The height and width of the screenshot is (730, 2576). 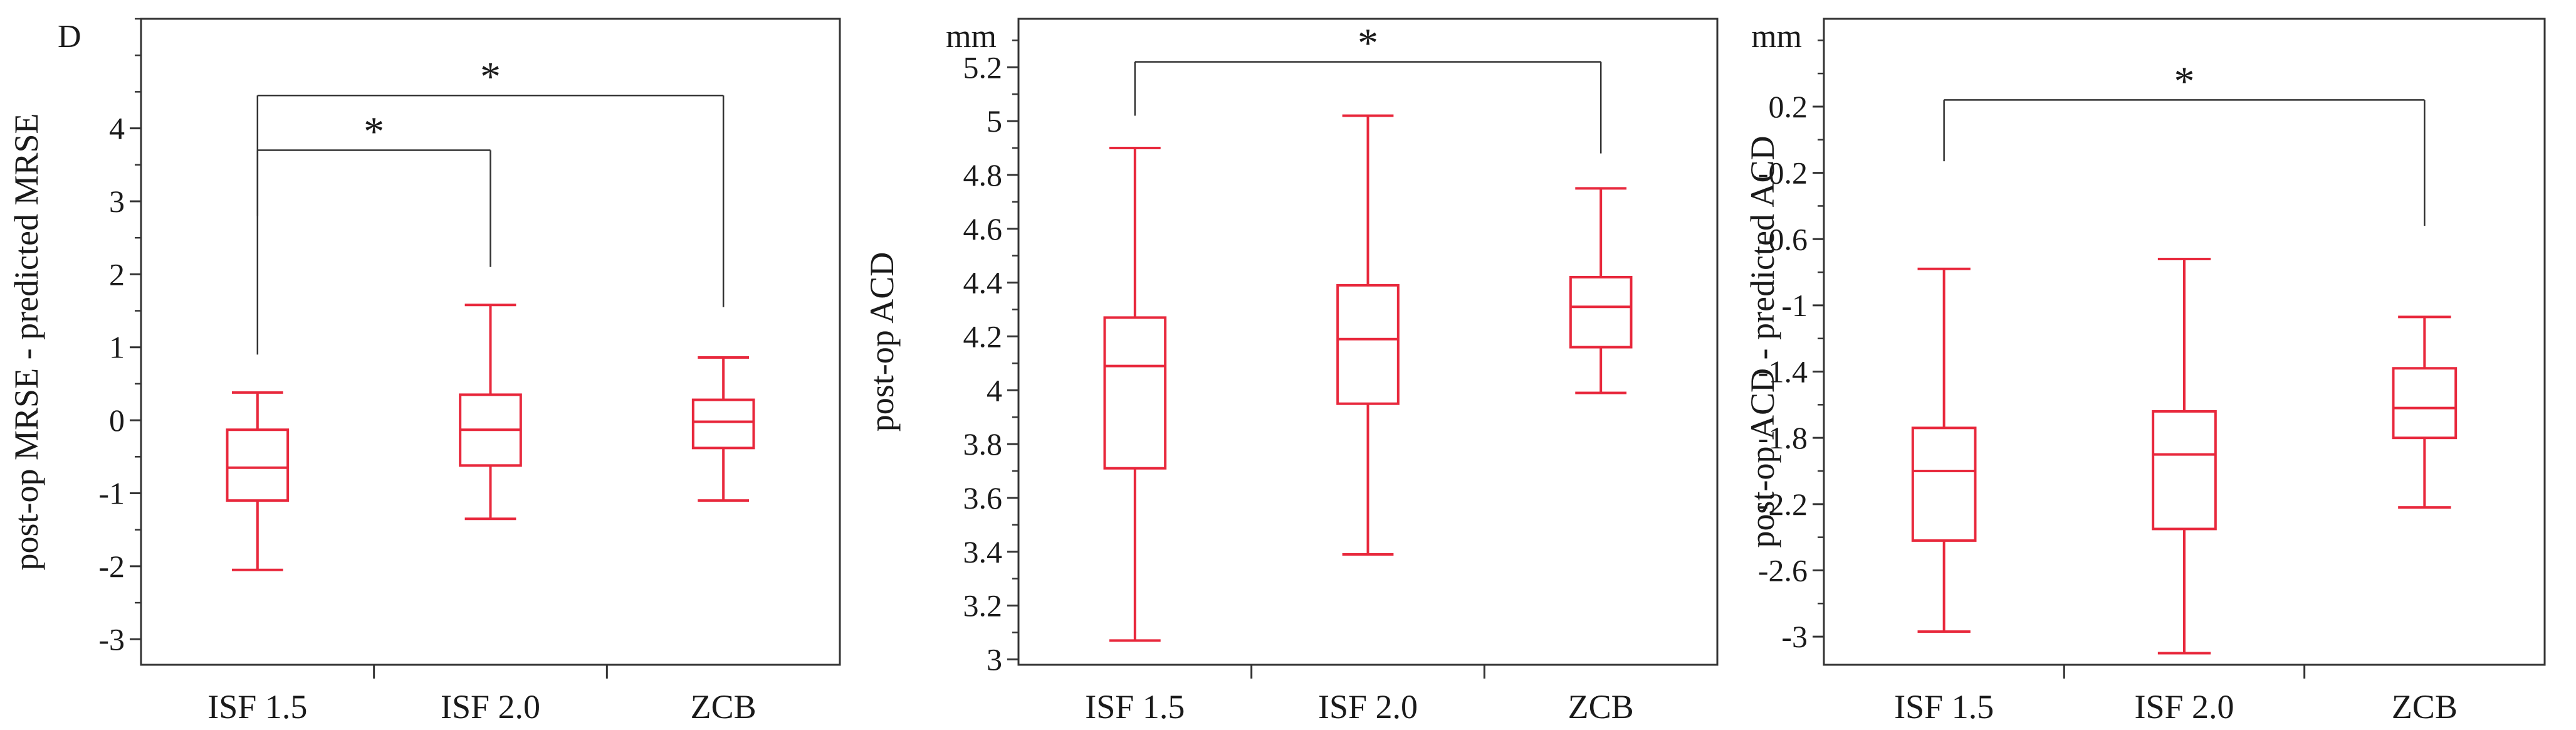 I want to click on y-axis-label: post-op ACD, so click(x=882, y=342).